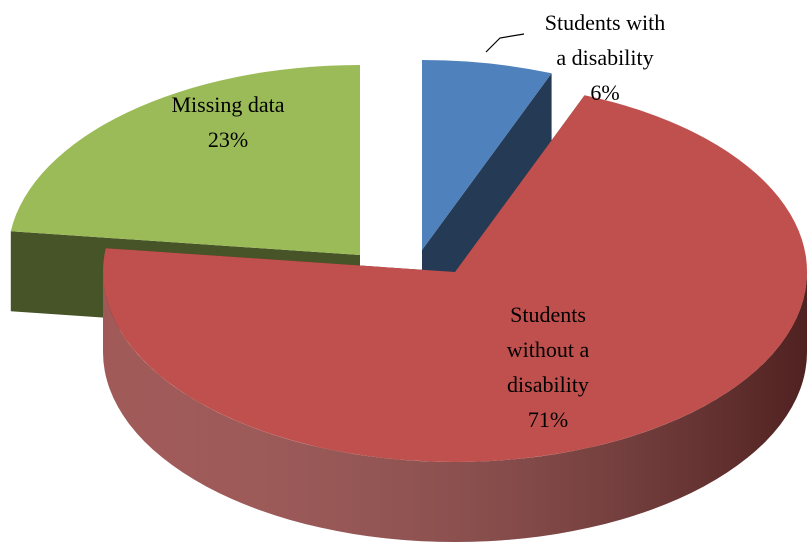  What do you see at coordinates (604, 92) in the screenshot?
I see `value-label: 6%` at bounding box center [604, 92].